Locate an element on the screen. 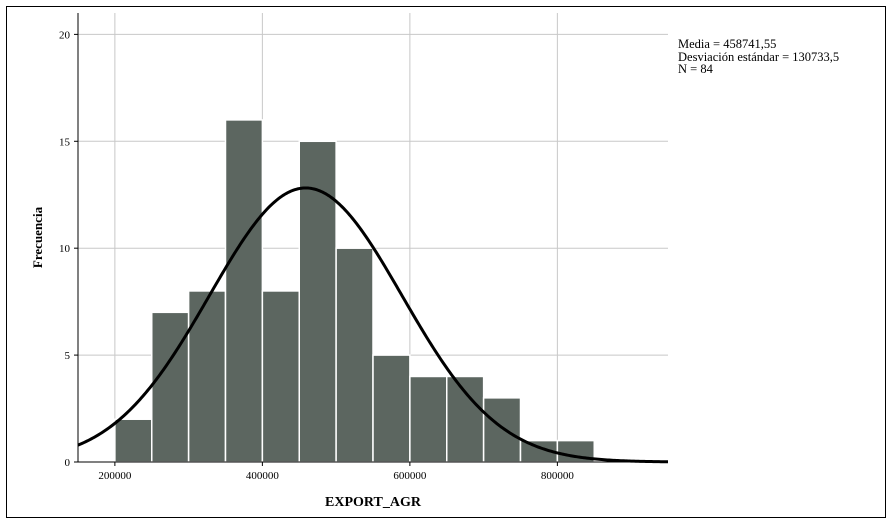 This screenshot has height=519, width=888. x-axis-label: EXPORT_AGR is located at coordinates (373, 502).